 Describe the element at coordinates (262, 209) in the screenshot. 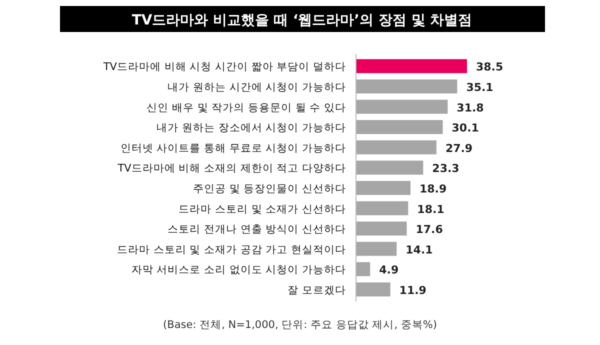

I see `y-tick-label: 드라마 스토리 및 소재가 신선하다` at that location.